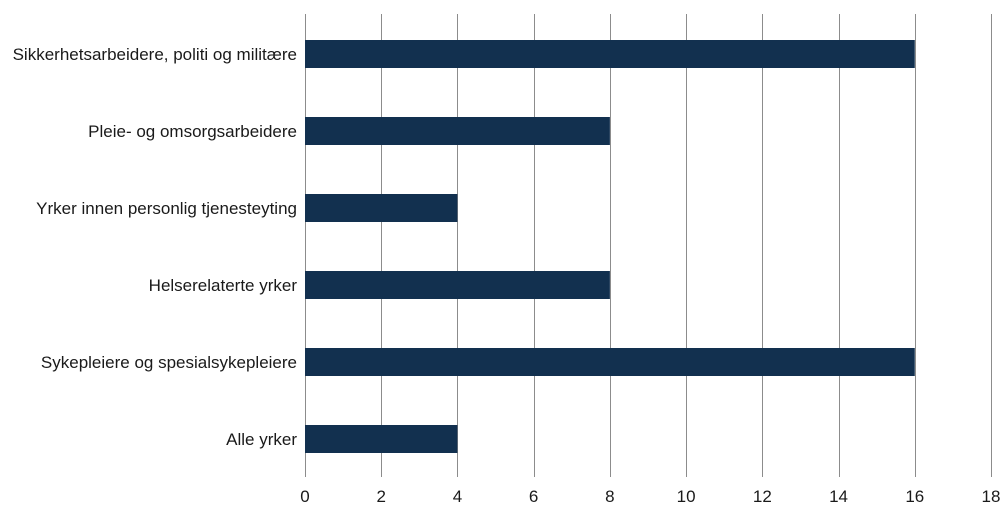 The width and height of the screenshot is (1000, 520). I want to click on x-tick-label: 16, so click(914, 496).